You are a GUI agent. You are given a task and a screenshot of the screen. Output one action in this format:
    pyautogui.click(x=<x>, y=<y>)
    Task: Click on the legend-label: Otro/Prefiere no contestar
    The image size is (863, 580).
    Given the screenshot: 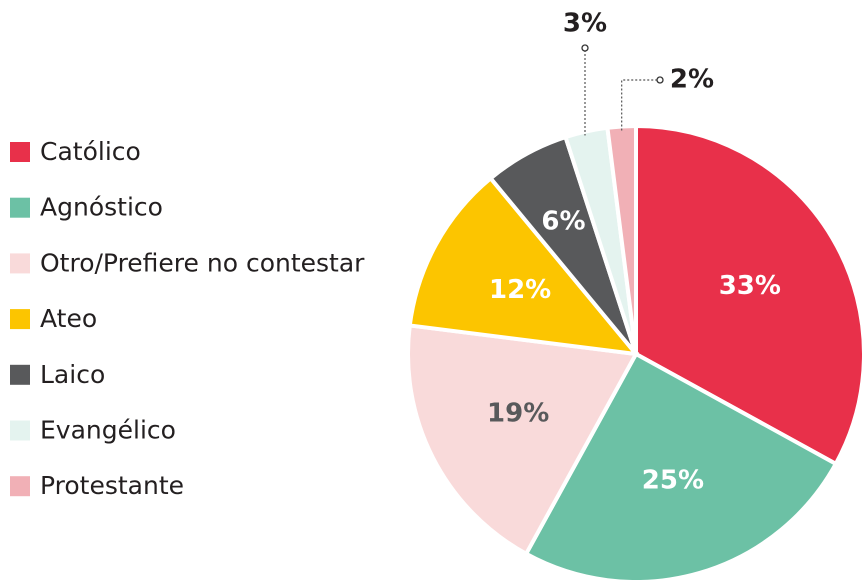 What is the action you would take?
    pyautogui.click(x=202, y=262)
    